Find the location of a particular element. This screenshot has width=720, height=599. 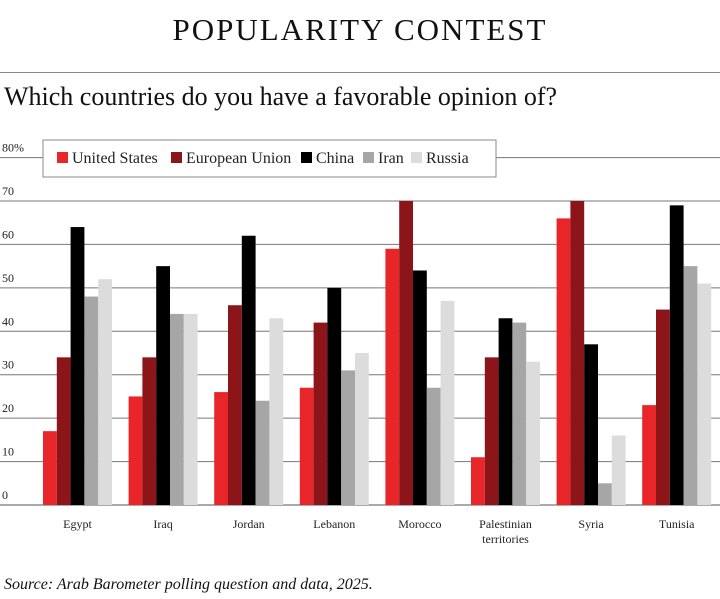

legend-label: Russia is located at coordinates (447, 158).